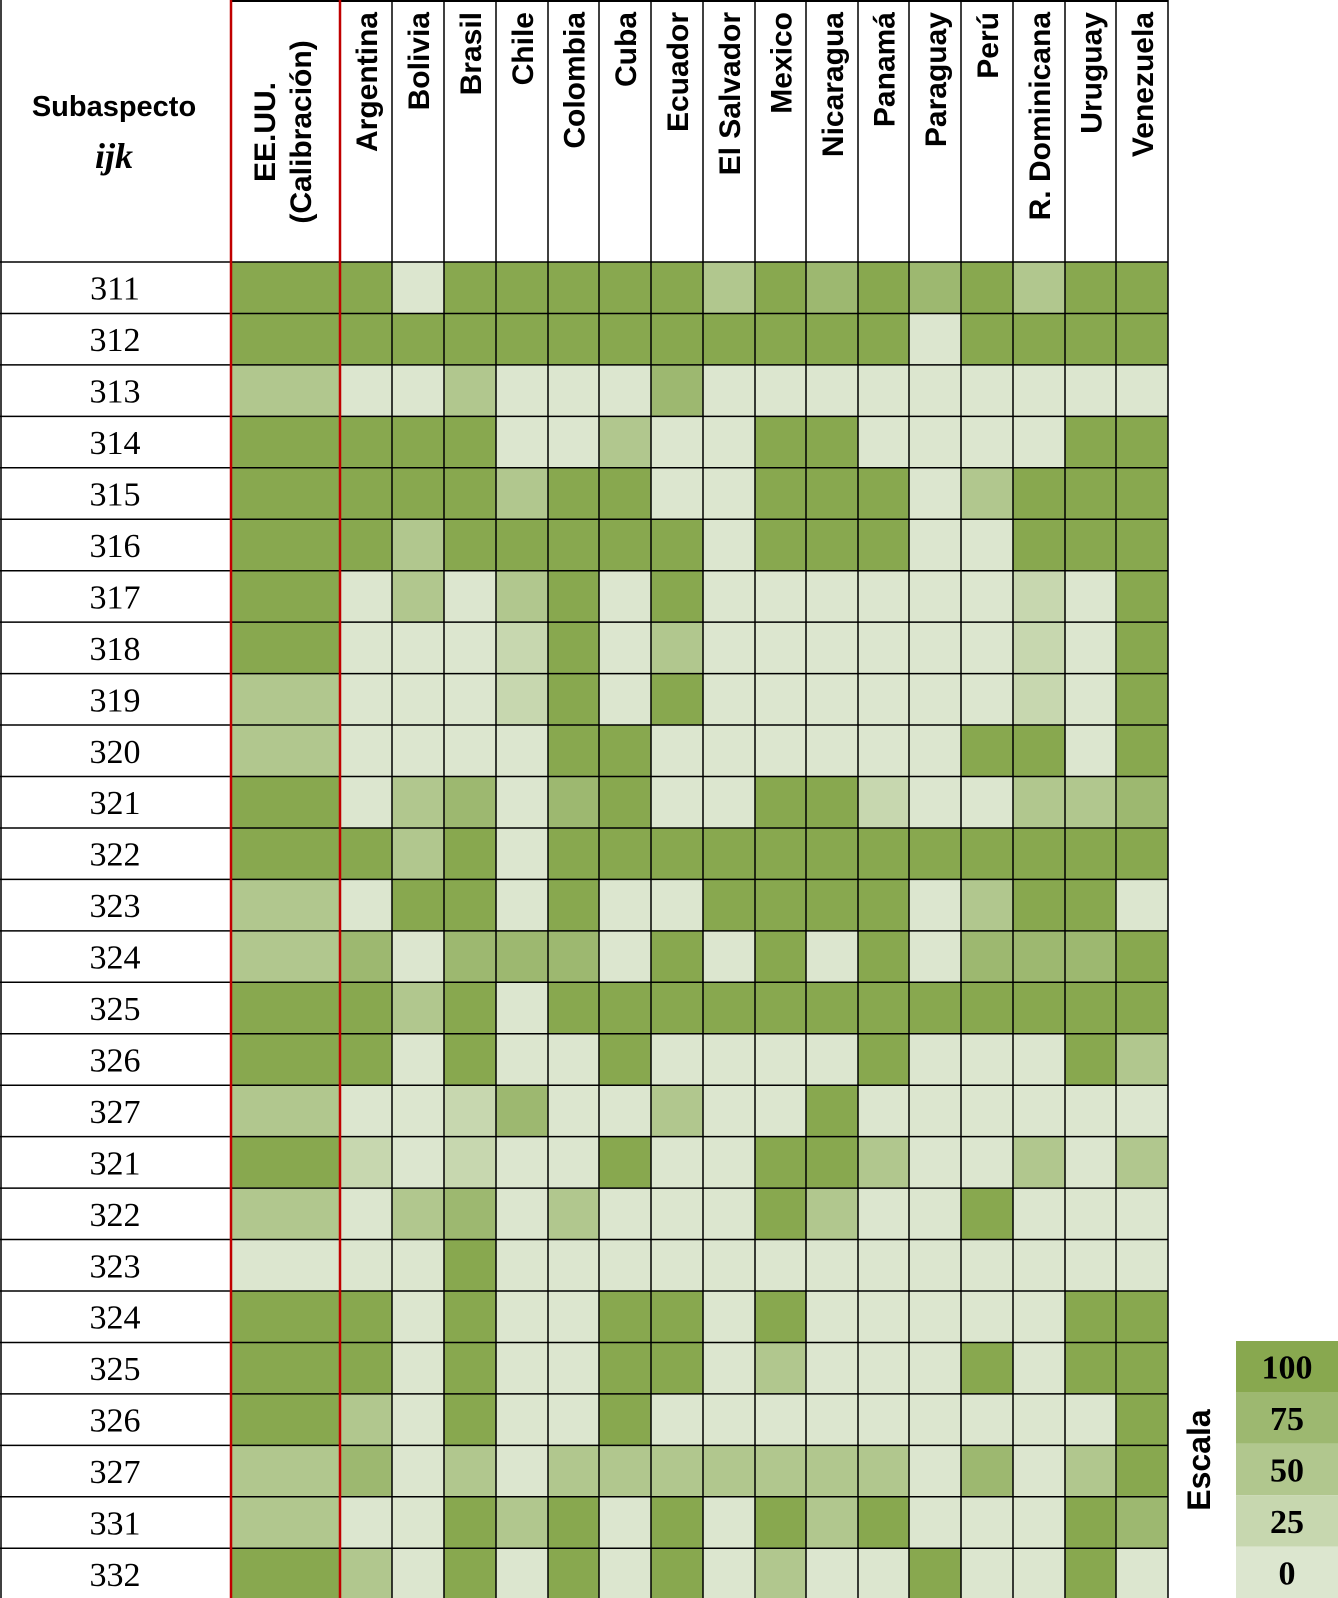 This screenshot has width=1338, height=1598. What do you see at coordinates (470, 1368) in the screenshot?
I see `heatmap-cell-r22-c4` at bounding box center [470, 1368].